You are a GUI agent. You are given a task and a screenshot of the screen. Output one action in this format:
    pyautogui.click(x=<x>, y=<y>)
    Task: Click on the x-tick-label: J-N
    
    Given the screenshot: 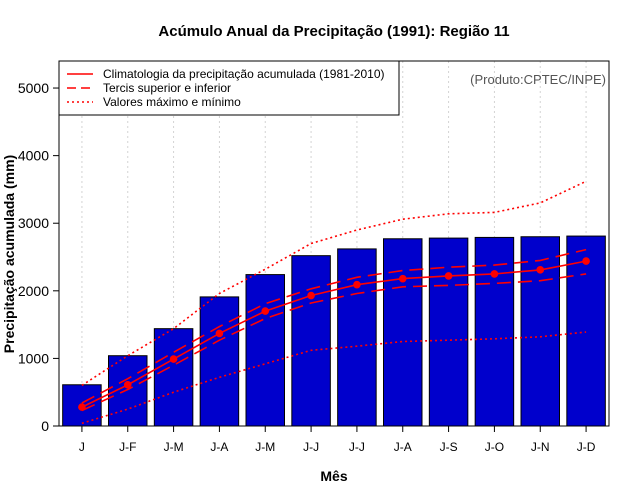 What is the action you would take?
    pyautogui.click(x=540, y=447)
    